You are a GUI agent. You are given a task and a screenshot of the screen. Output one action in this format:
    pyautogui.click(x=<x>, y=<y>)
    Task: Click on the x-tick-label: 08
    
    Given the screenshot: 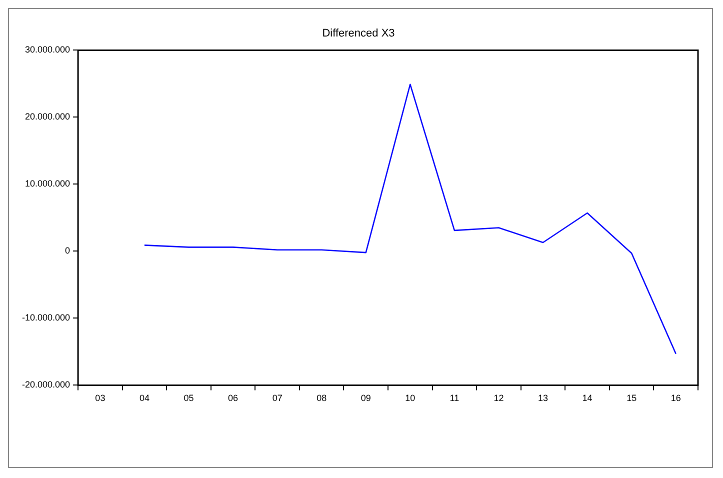 What is the action you would take?
    pyautogui.click(x=321, y=398)
    